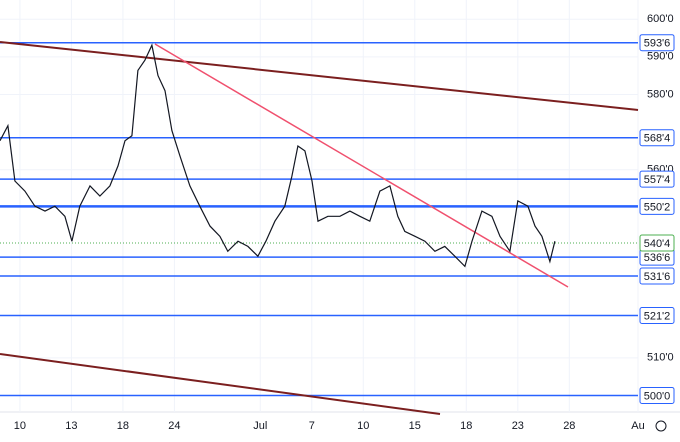 The image size is (680, 442). I want to click on price-label: 500'0, so click(657, 396).